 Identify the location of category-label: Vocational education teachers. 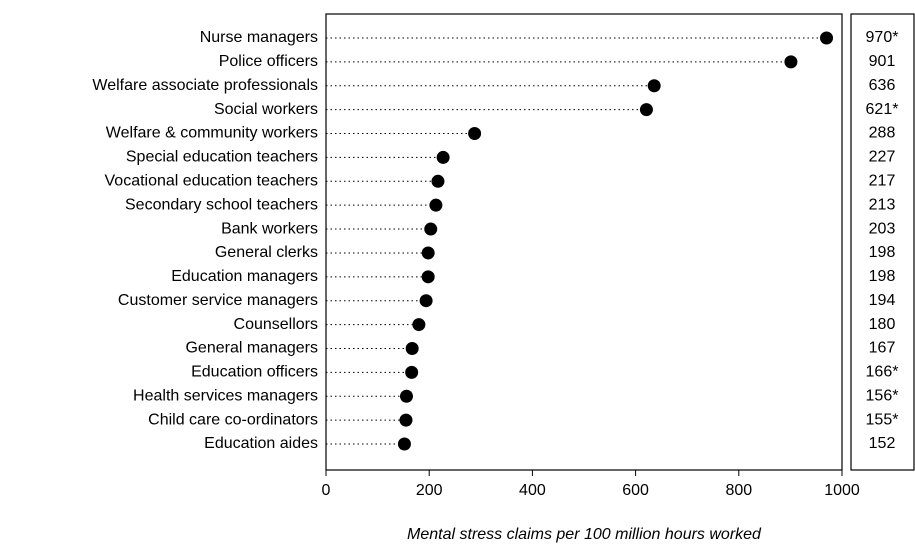
(211, 181).